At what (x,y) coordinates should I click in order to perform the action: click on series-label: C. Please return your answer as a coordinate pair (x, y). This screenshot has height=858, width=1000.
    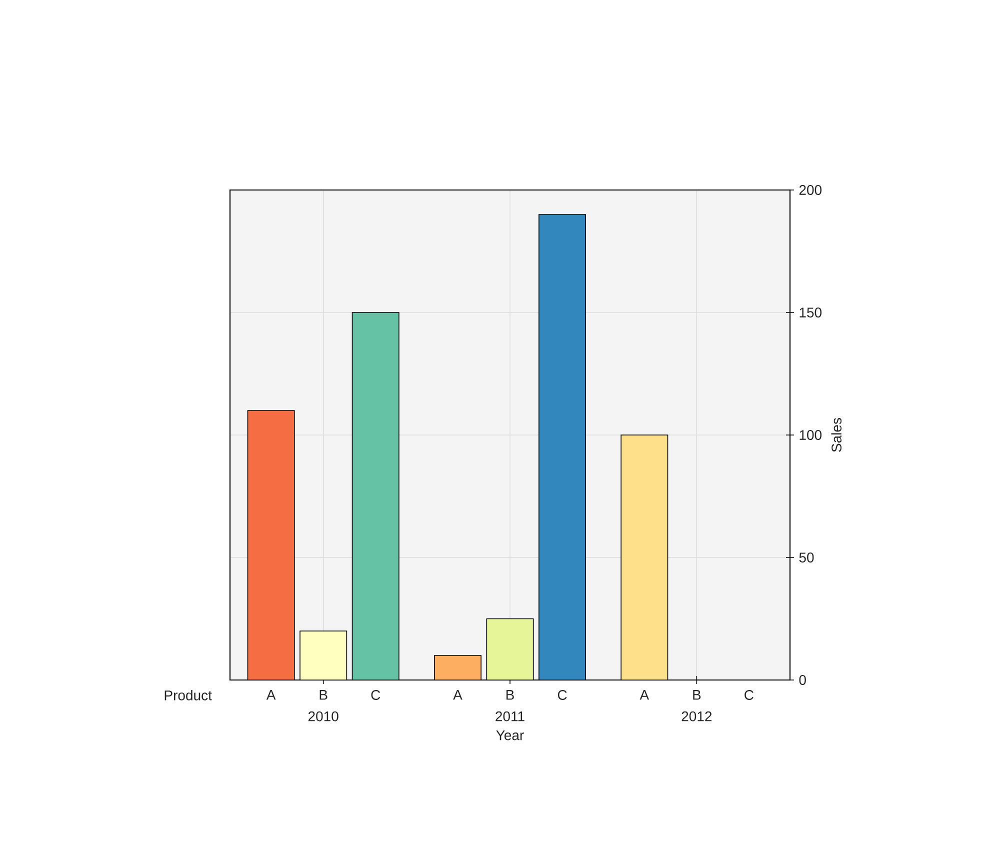
    Looking at the image, I should click on (375, 695).